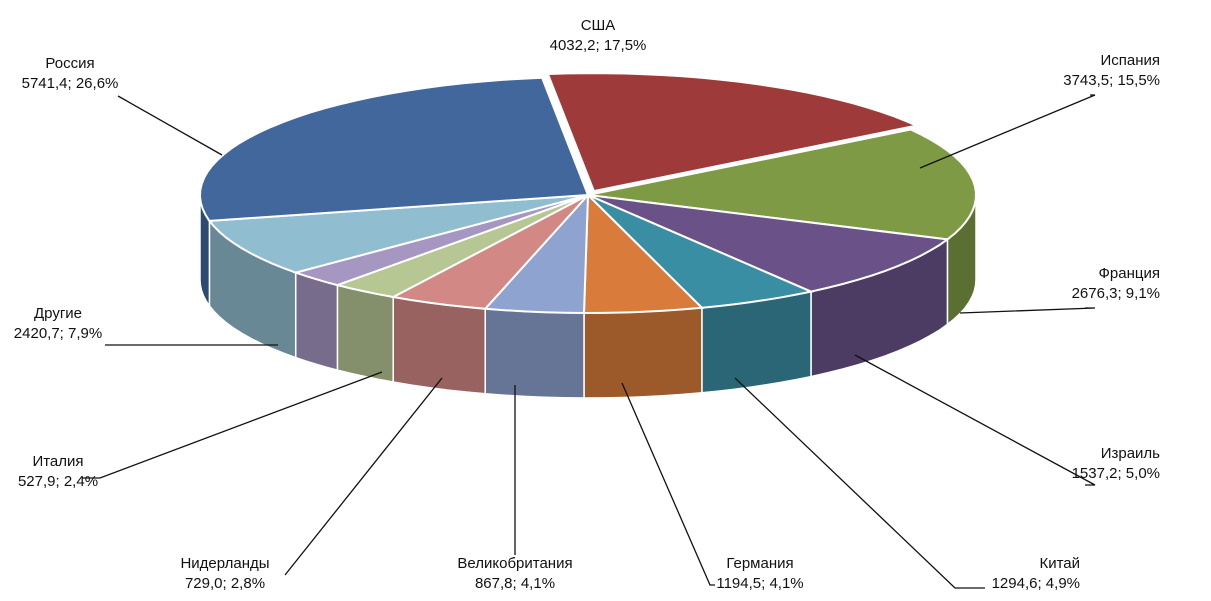 Image resolution: width=1211 pixels, height=601 pixels. I want to click on slice-label-value-6: 867,8; 4,1%, so click(515, 583).